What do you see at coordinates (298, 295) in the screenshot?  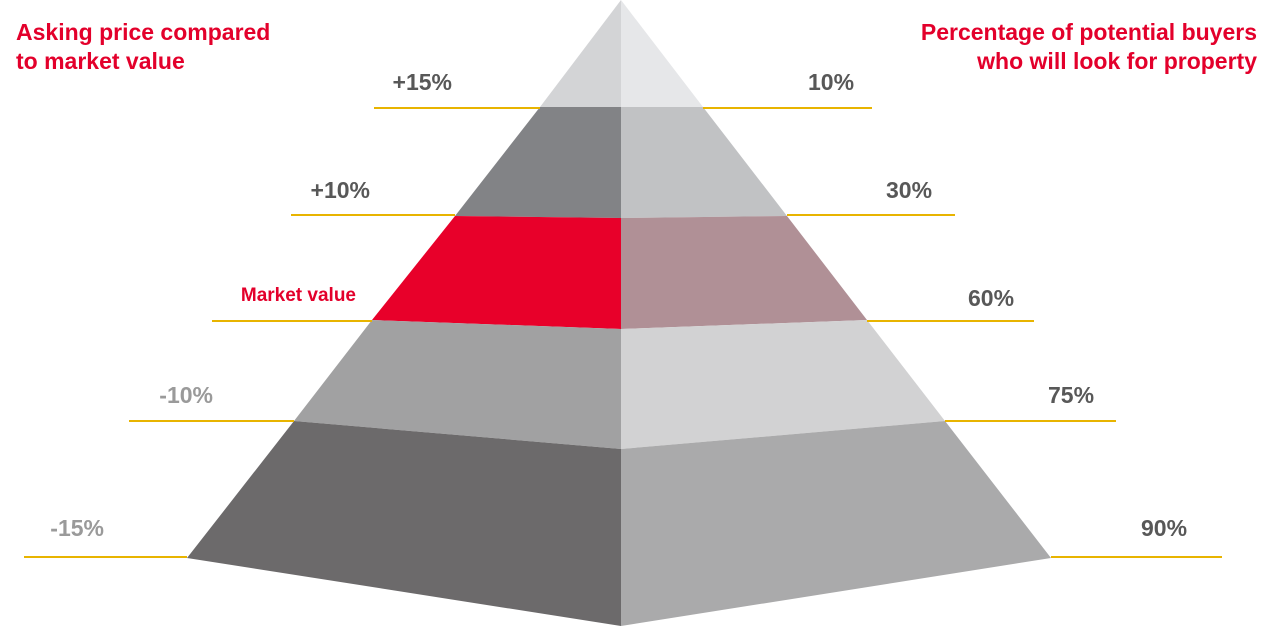 I see `asking-price-label-tier-3: Market value` at bounding box center [298, 295].